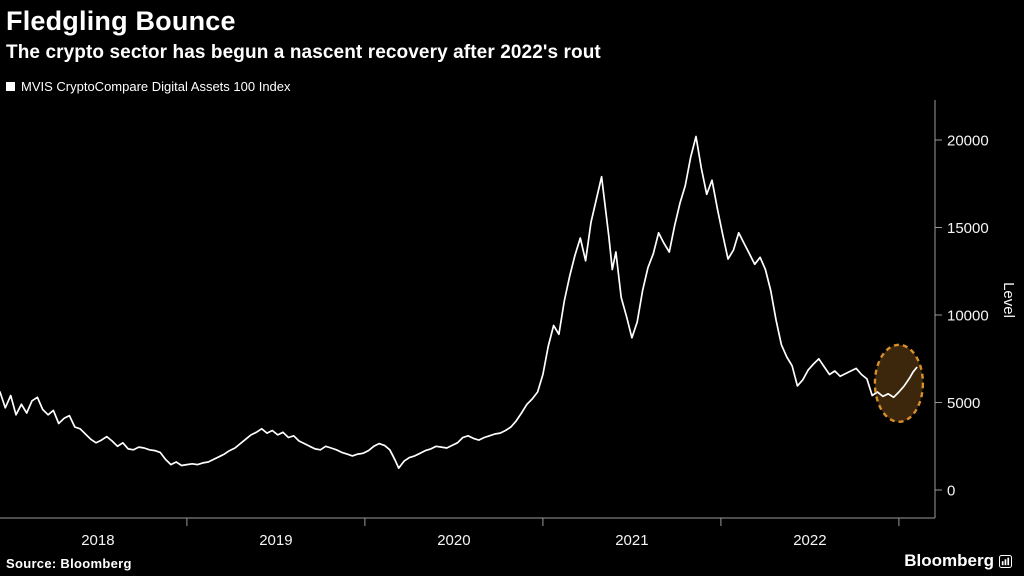  Describe the element at coordinates (963, 403) in the screenshot. I see `y-tick-label: 5000` at that location.